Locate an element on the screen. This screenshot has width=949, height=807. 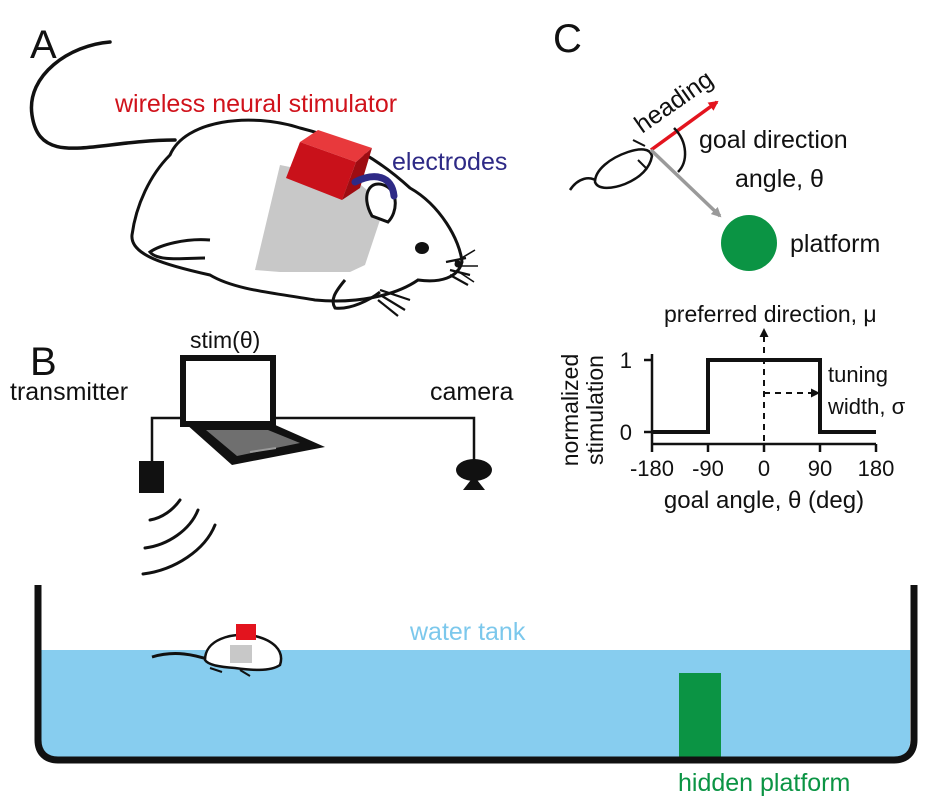
goal-direction-label-line1: goal direction is located at coordinates (773, 140).